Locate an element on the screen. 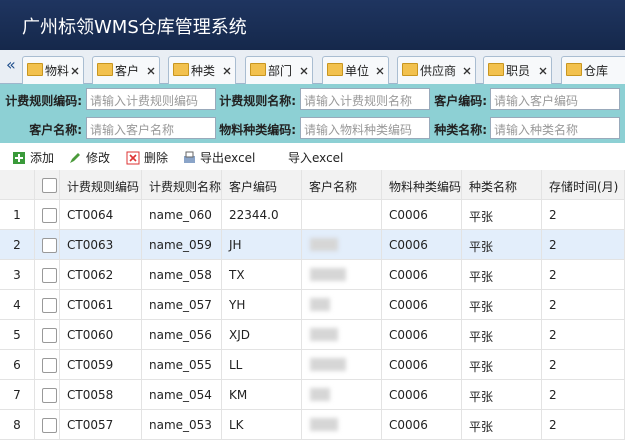 The height and width of the screenshot is (442, 625). column-header: 计费规则编码 is located at coordinates (101, 185).